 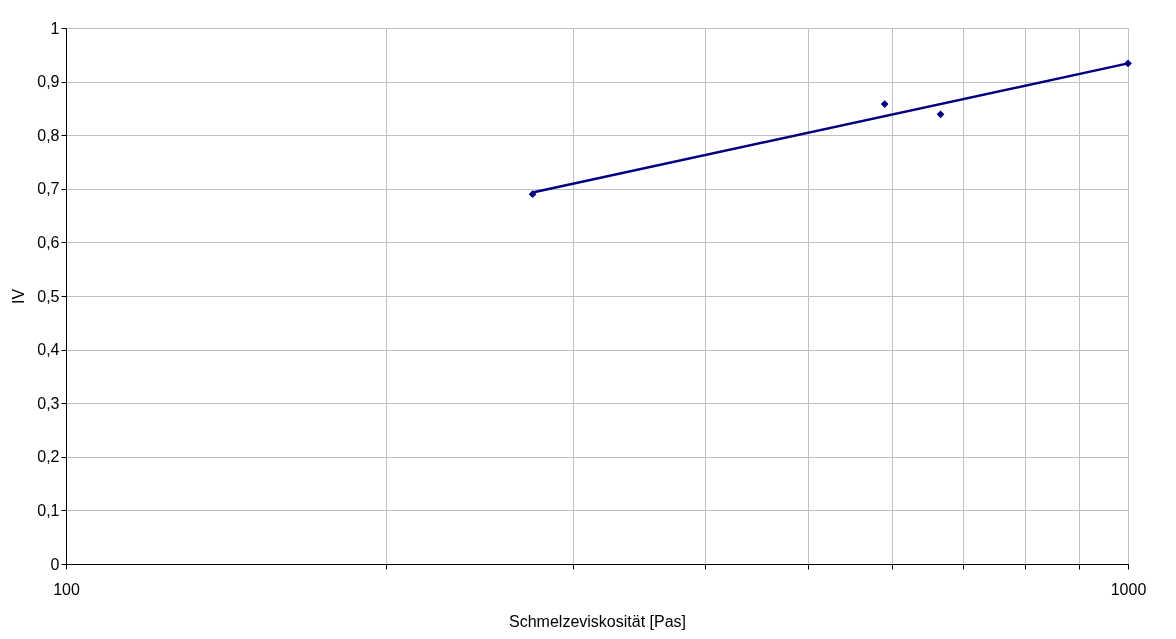 I want to click on y-tick-label: 1, so click(x=55, y=28).